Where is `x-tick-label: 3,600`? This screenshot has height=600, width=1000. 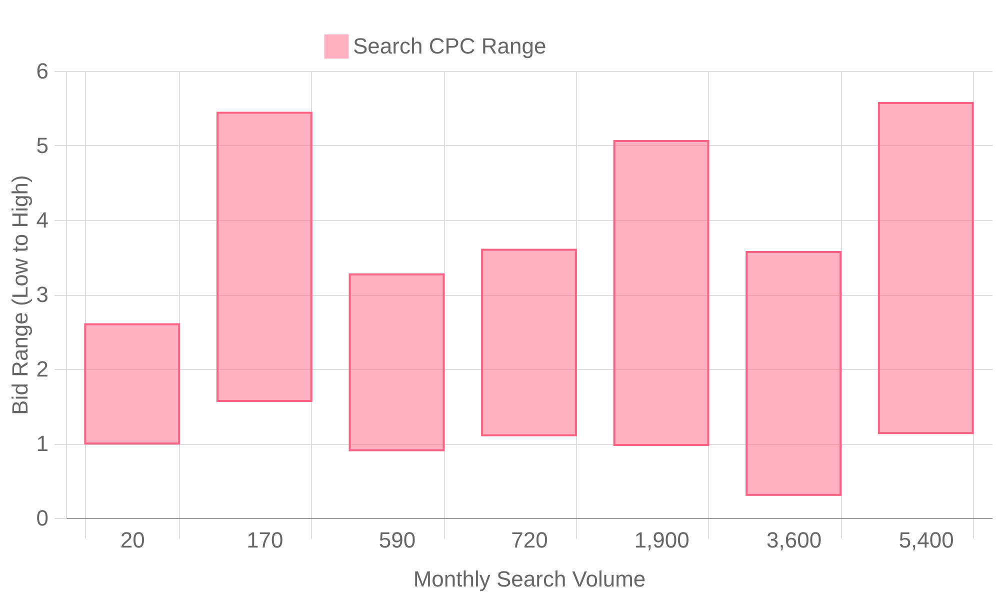
x-tick-label: 3,600 is located at coordinates (794, 540).